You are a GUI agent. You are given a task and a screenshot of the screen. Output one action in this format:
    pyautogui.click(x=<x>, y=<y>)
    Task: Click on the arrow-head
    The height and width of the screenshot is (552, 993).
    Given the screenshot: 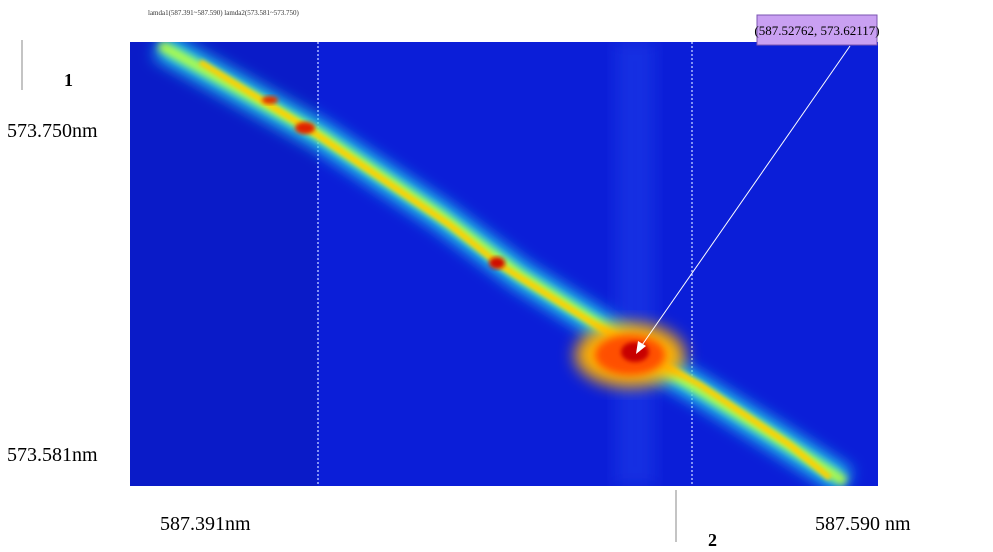 What is the action you would take?
    pyautogui.click(x=641, y=347)
    